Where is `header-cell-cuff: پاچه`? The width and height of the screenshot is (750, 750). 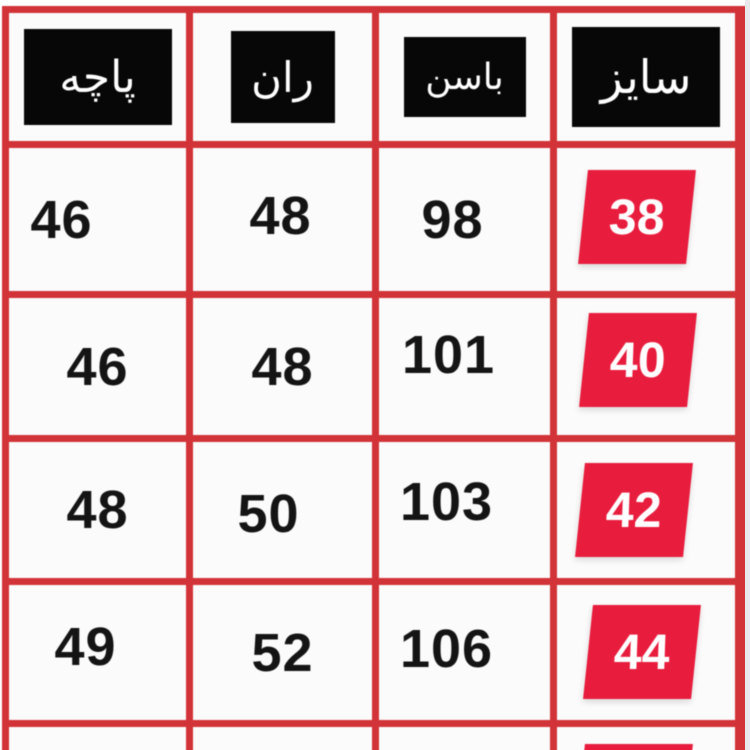 header-cell-cuff: پاچه is located at coordinates (97, 77).